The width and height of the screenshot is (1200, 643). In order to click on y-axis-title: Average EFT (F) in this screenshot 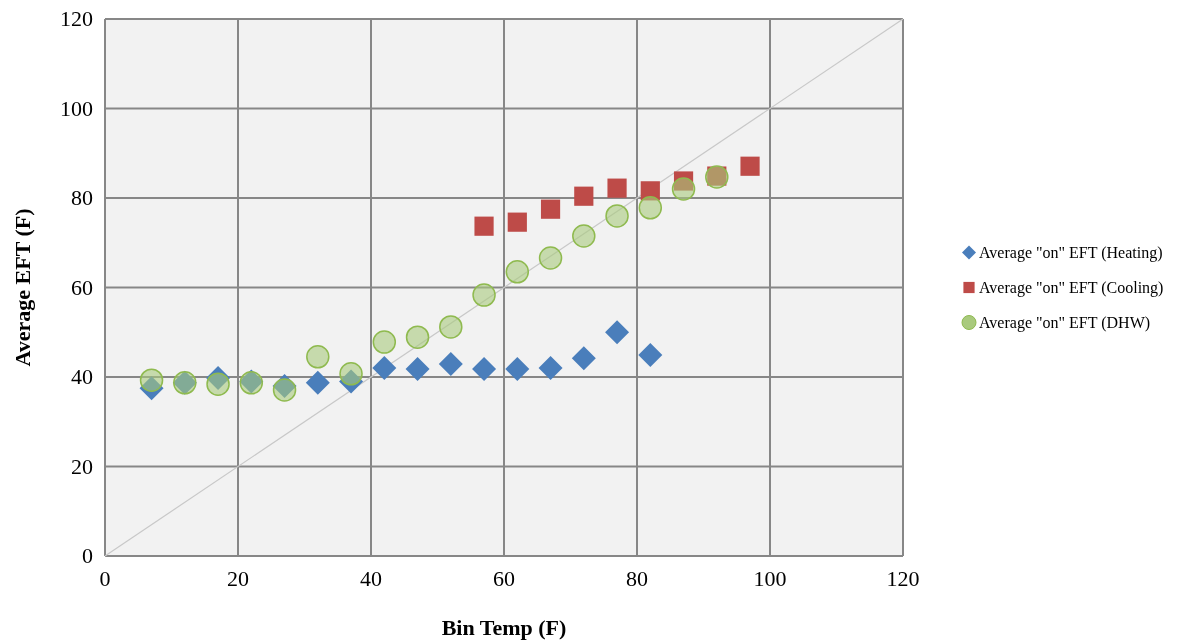, I will do `click(22, 287)`.